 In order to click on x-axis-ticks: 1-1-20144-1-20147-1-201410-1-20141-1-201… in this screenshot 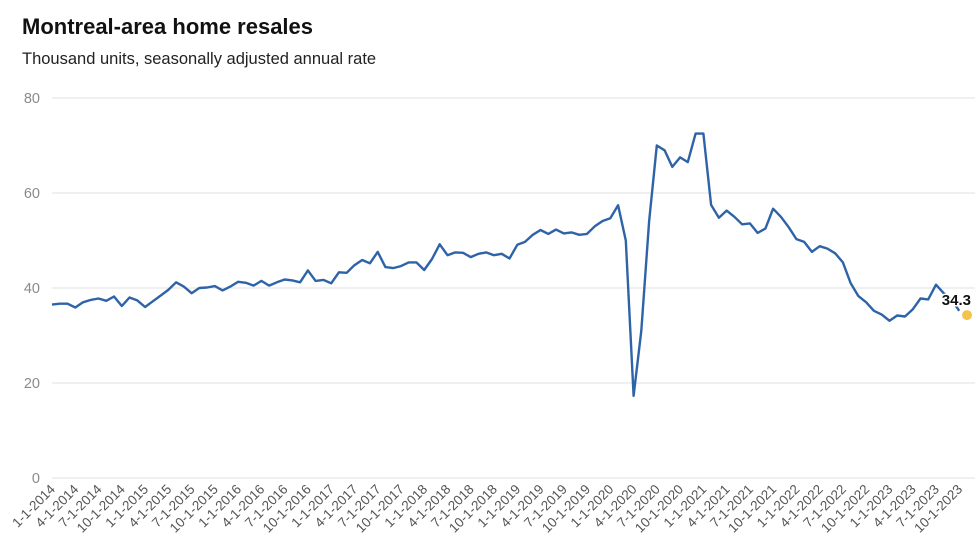, I will do `click(487, 508)`.